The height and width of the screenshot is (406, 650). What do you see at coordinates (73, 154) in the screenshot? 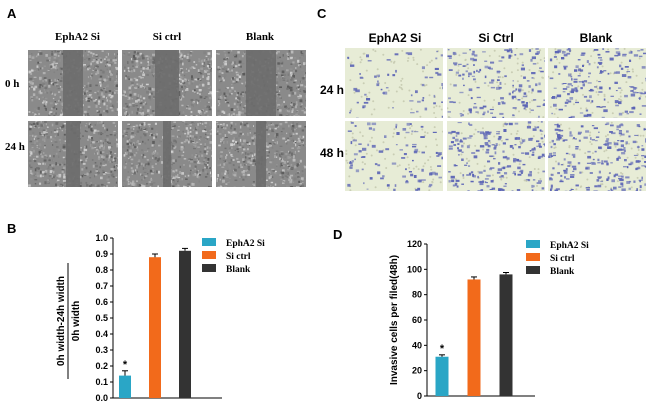
I see `scratch-image-r1-c0` at bounding box center [73, 154].